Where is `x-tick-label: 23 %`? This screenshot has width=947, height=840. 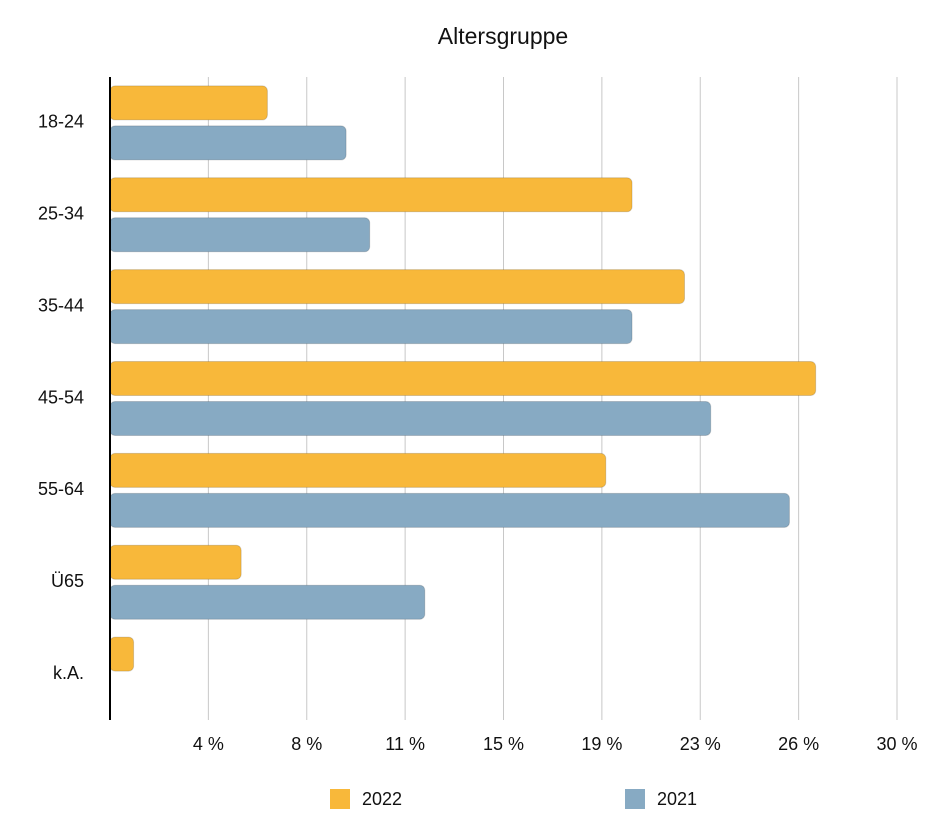 x-tick-label: 23 % is located at coordinates (700, 744).